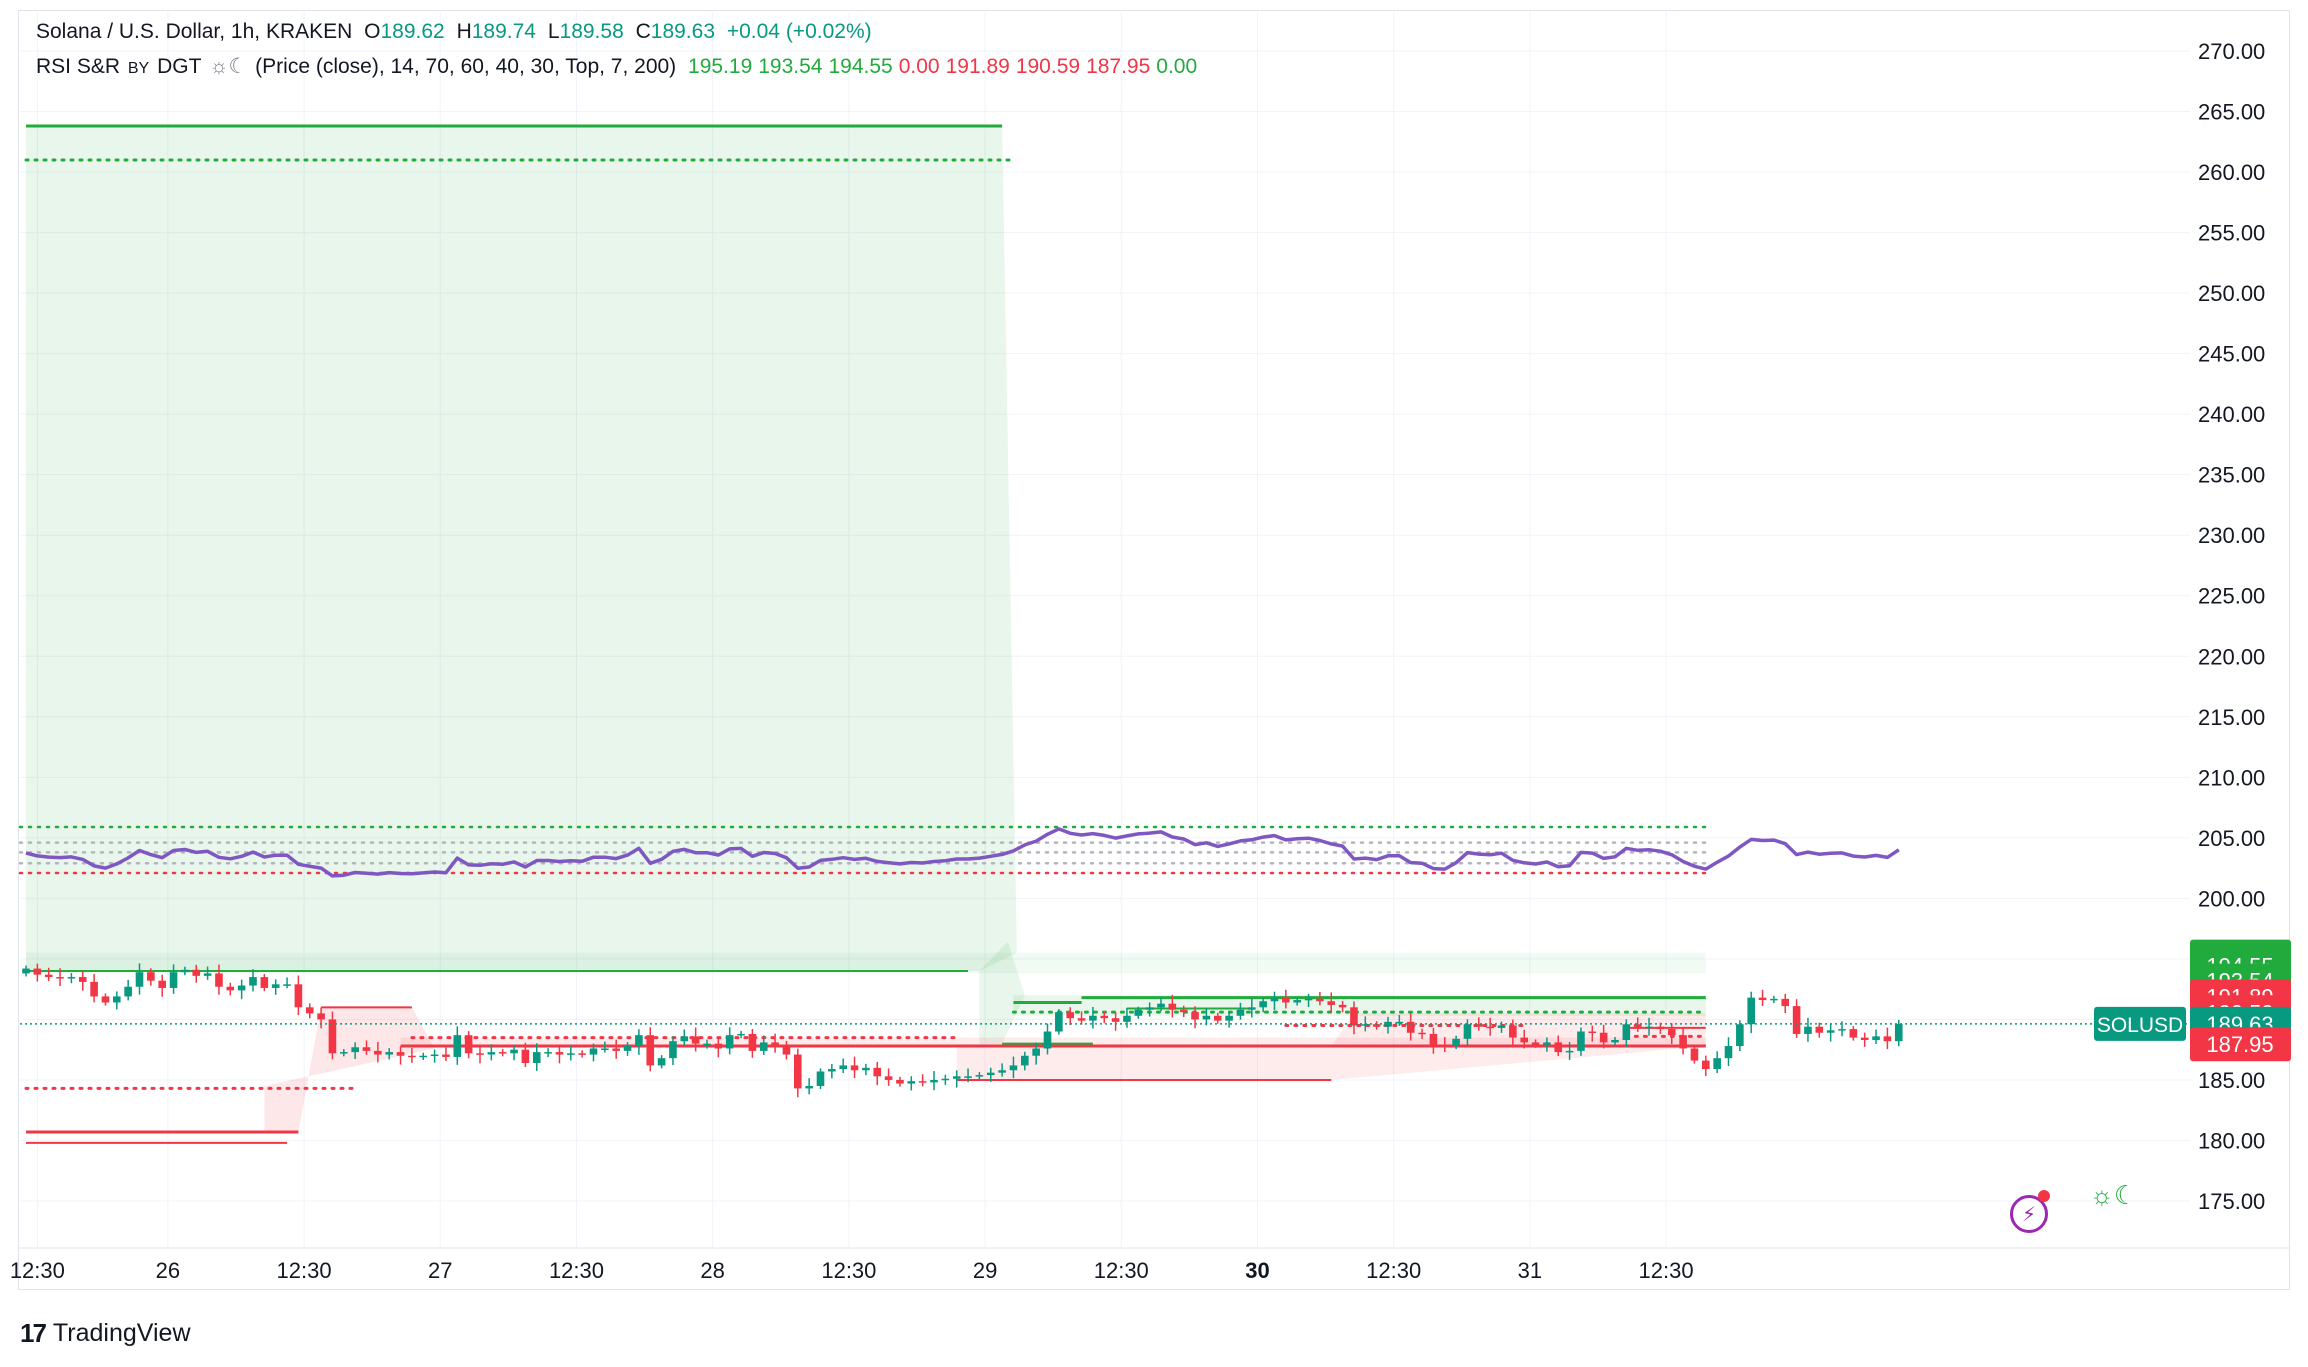 This screenshot has width=2308, height=1367. Describe the element at coordinates (643, 31) in the screenshot. I see `close-label: C` at that location.